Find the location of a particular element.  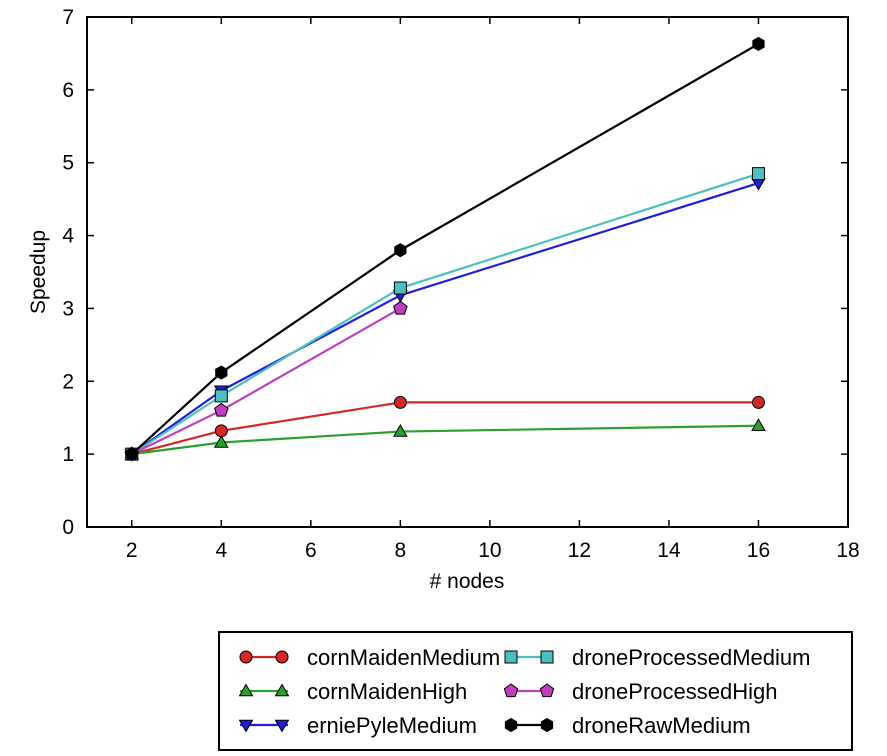

legend-label: cornMaidenMedium is located at coordinates (403, 657).